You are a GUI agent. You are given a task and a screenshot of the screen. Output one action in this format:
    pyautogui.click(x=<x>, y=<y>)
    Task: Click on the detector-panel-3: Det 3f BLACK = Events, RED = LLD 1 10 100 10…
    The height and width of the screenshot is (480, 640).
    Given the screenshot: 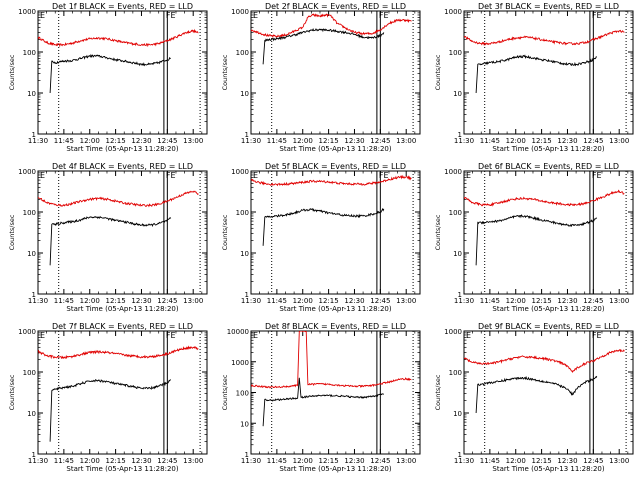 What is the action you would take?
    pyautogui.click(x=534, y=77)
    